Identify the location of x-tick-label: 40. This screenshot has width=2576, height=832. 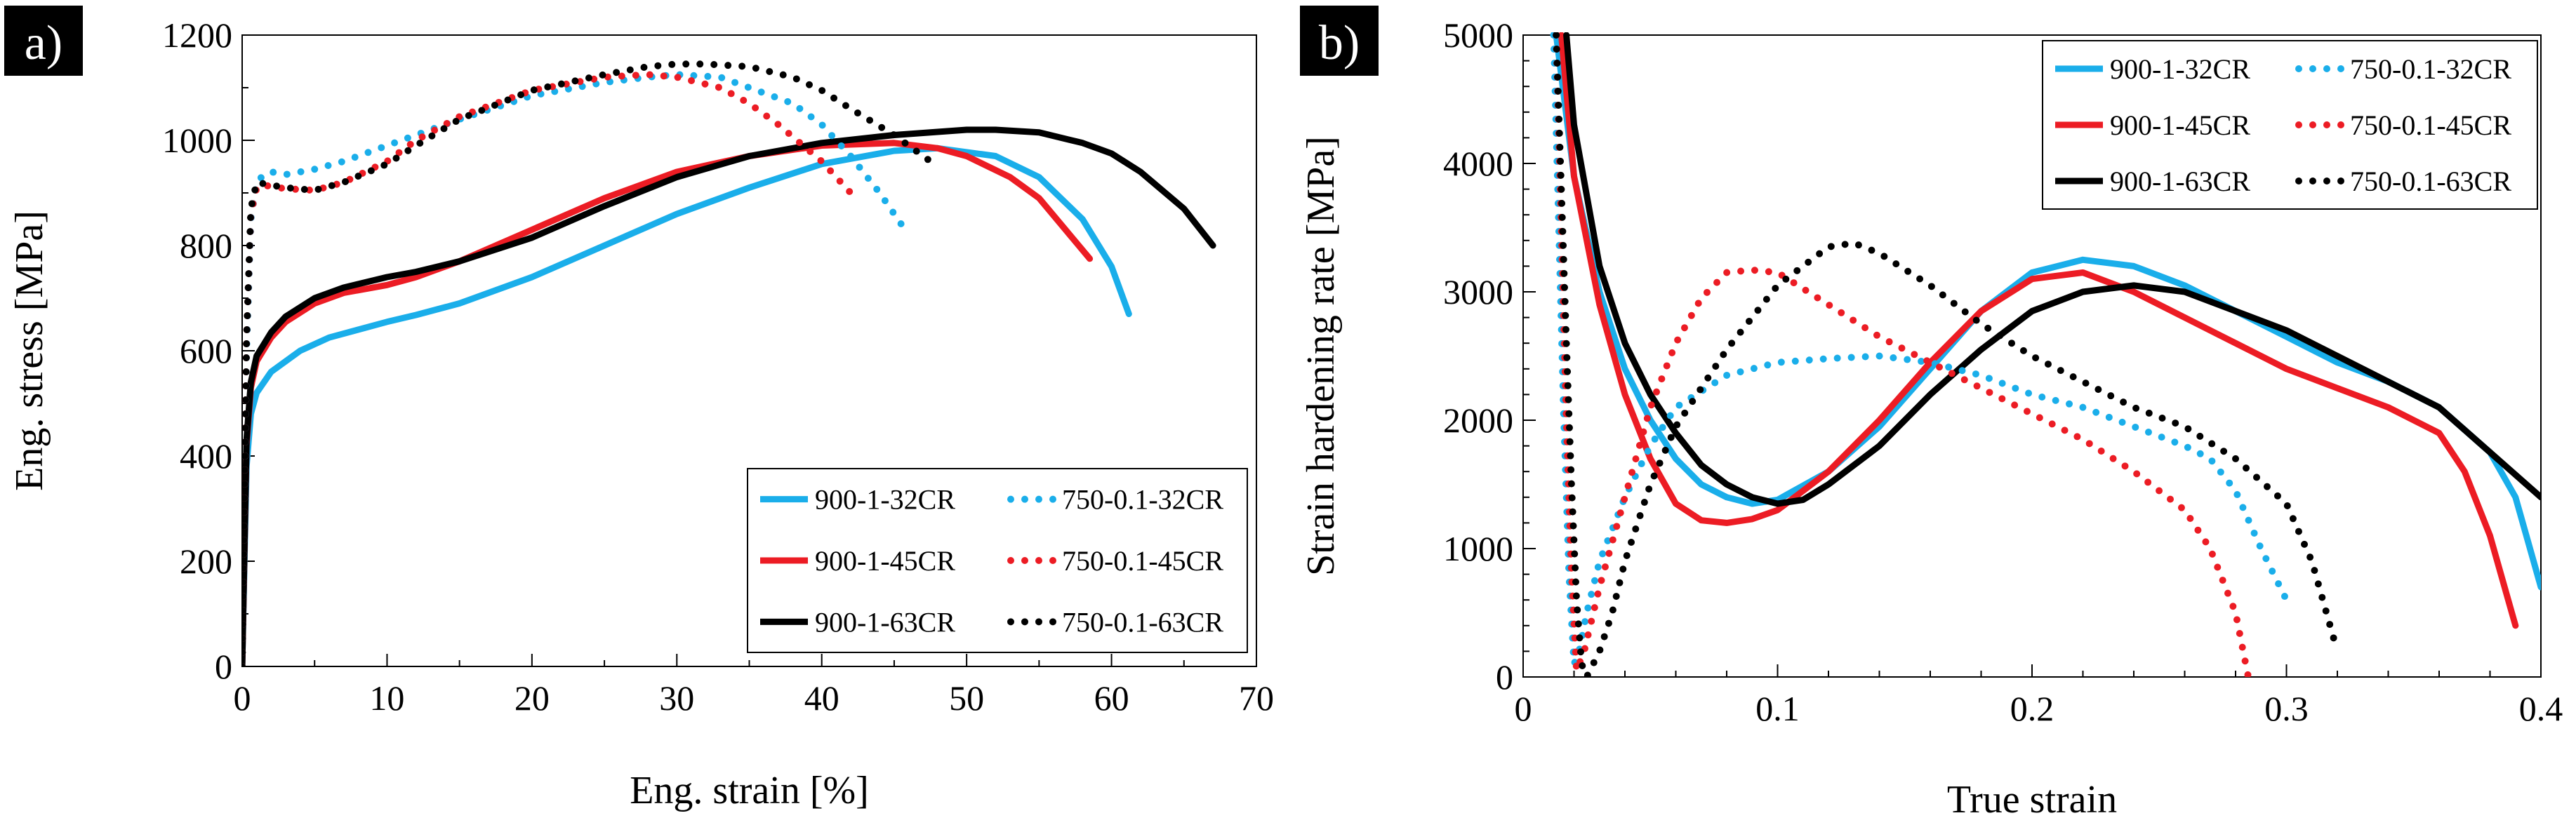
(822, 698).